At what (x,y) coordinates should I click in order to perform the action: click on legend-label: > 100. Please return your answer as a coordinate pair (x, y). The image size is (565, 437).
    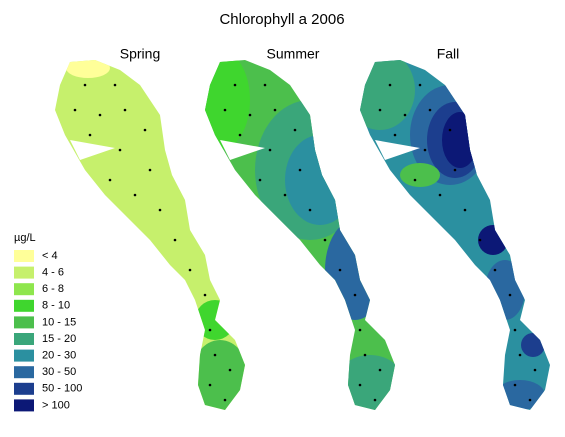
    Looking at the image, I should click on (56, 405).